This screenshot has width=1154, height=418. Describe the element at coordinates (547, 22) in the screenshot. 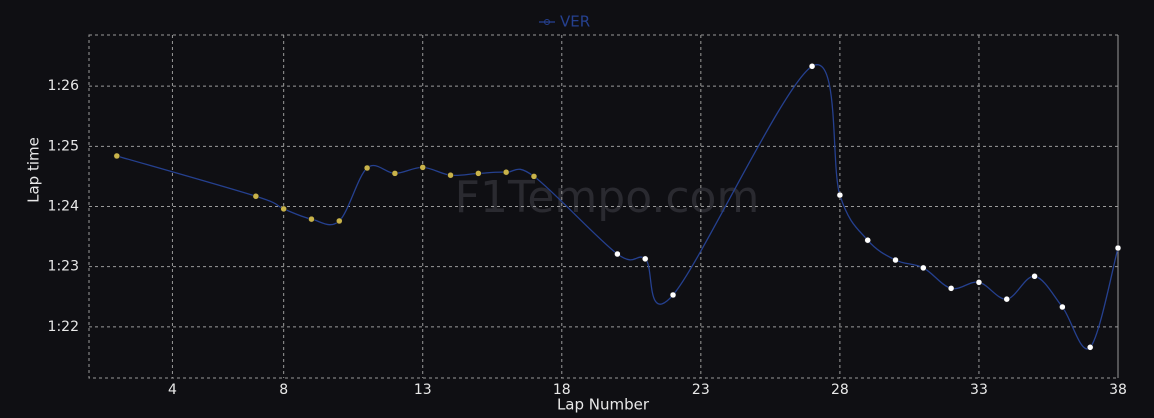

I see `legend-marker` at that location.